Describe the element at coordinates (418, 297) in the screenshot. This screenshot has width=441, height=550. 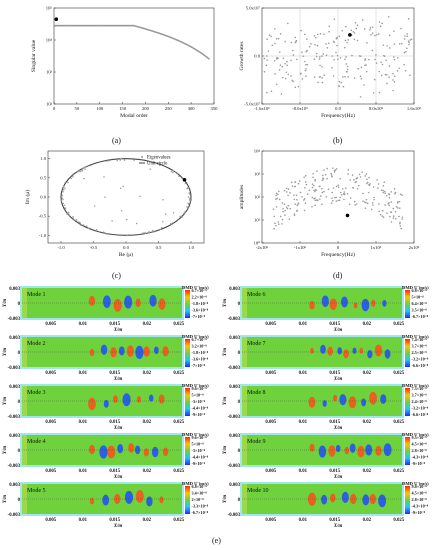
I see `colorbar-tick-label: 5×10⁻⁸` at that location.